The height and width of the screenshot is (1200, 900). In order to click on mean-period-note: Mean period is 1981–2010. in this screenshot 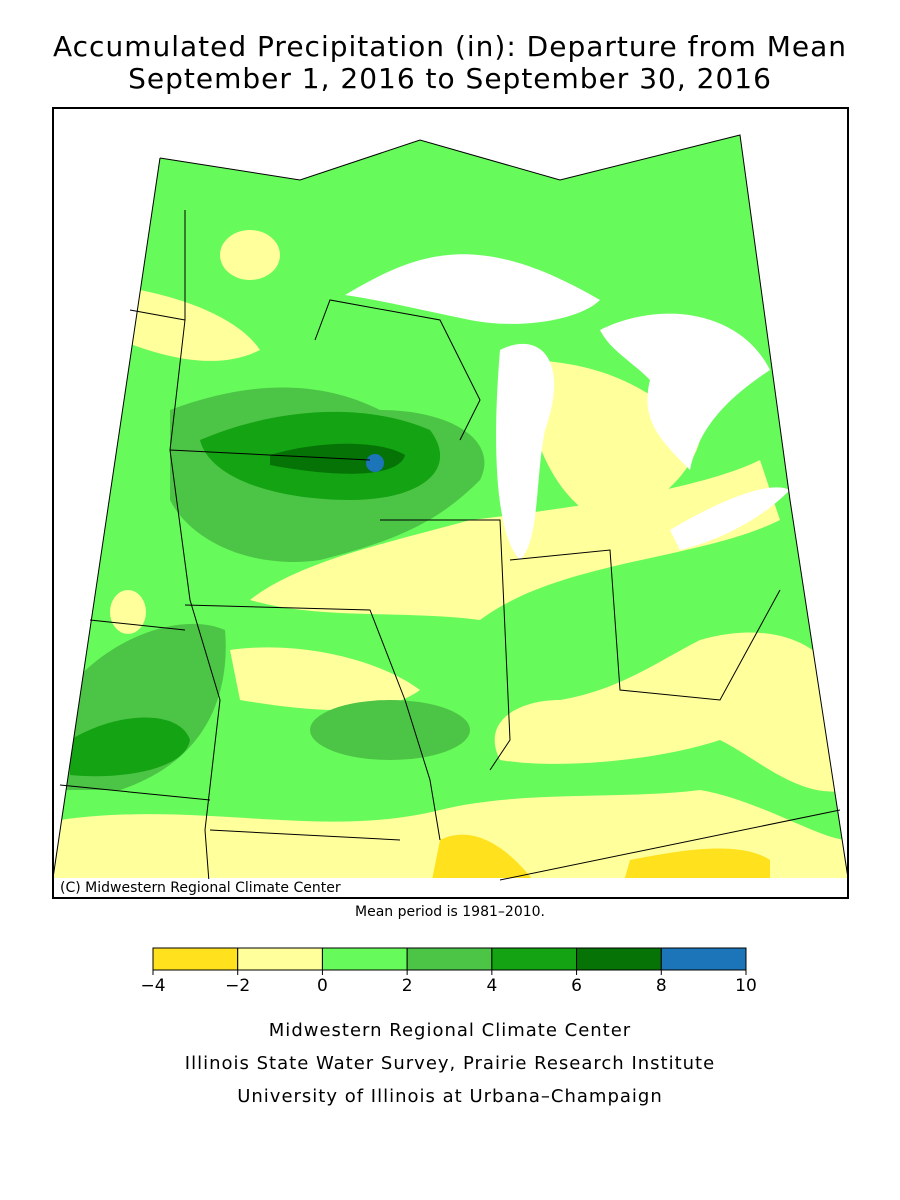, I will do `click(450, 912)`.